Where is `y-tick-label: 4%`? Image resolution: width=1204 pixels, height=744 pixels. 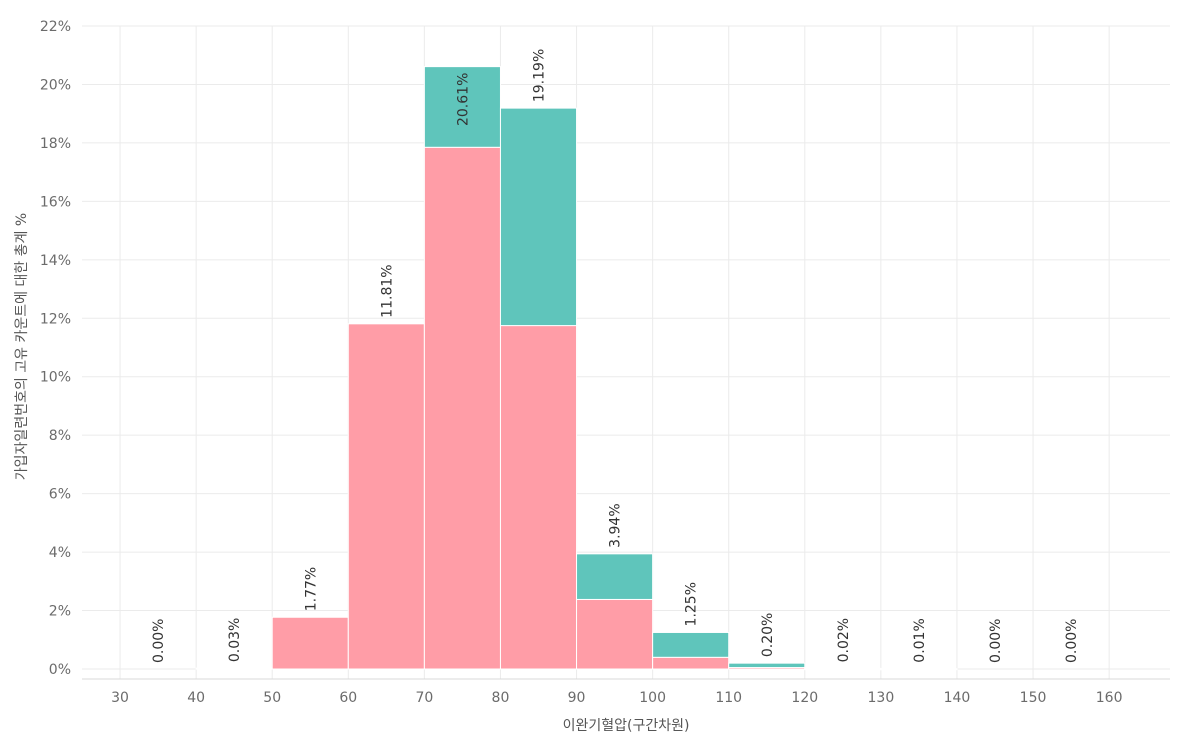
y-tick-label: 4% is located at coordinates (60, 553).